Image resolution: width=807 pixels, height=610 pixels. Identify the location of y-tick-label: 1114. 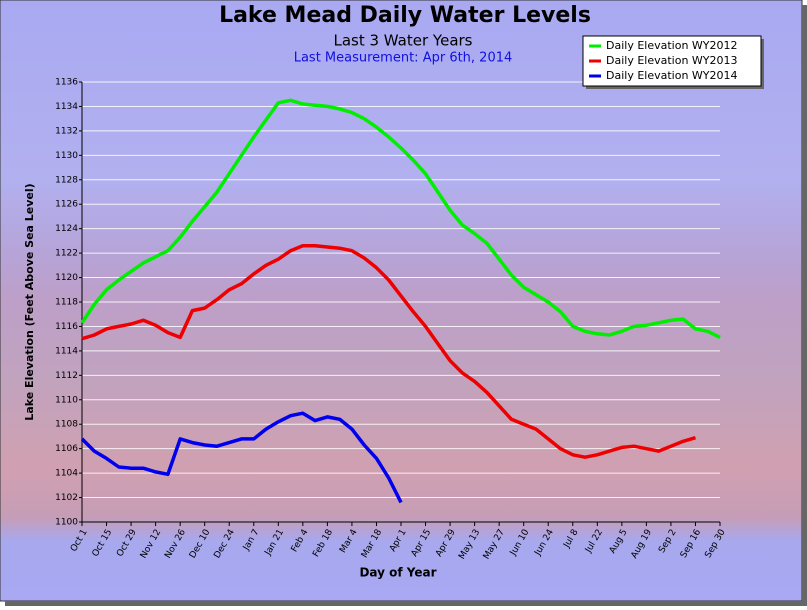
(66, 351).